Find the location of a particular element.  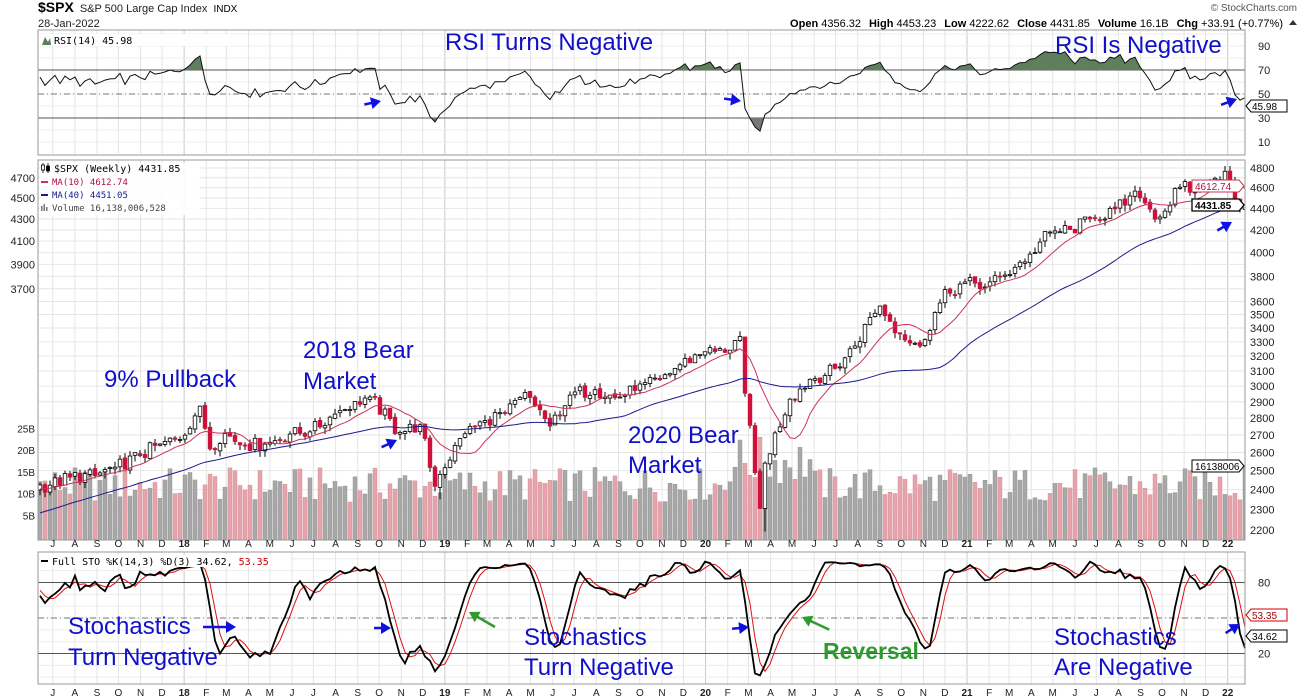

green-arrow-icon is located at coordinates (482, 619).